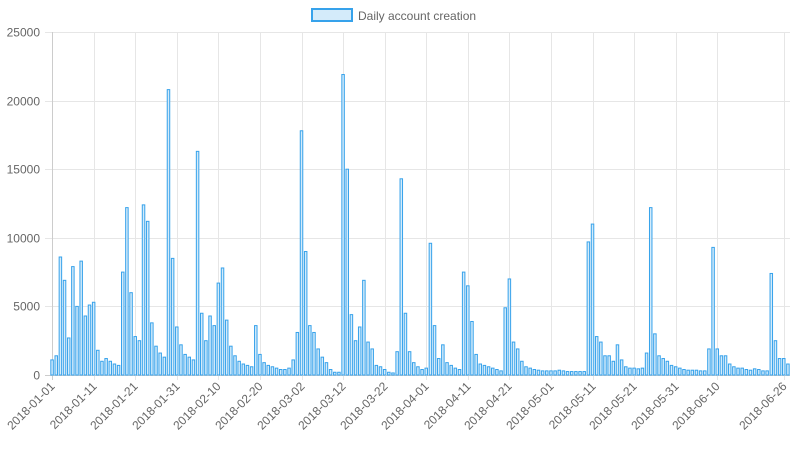 The height and width of the screenshot is (450, 798). I want to click on legend: Daily account creation, so click(393, 15).